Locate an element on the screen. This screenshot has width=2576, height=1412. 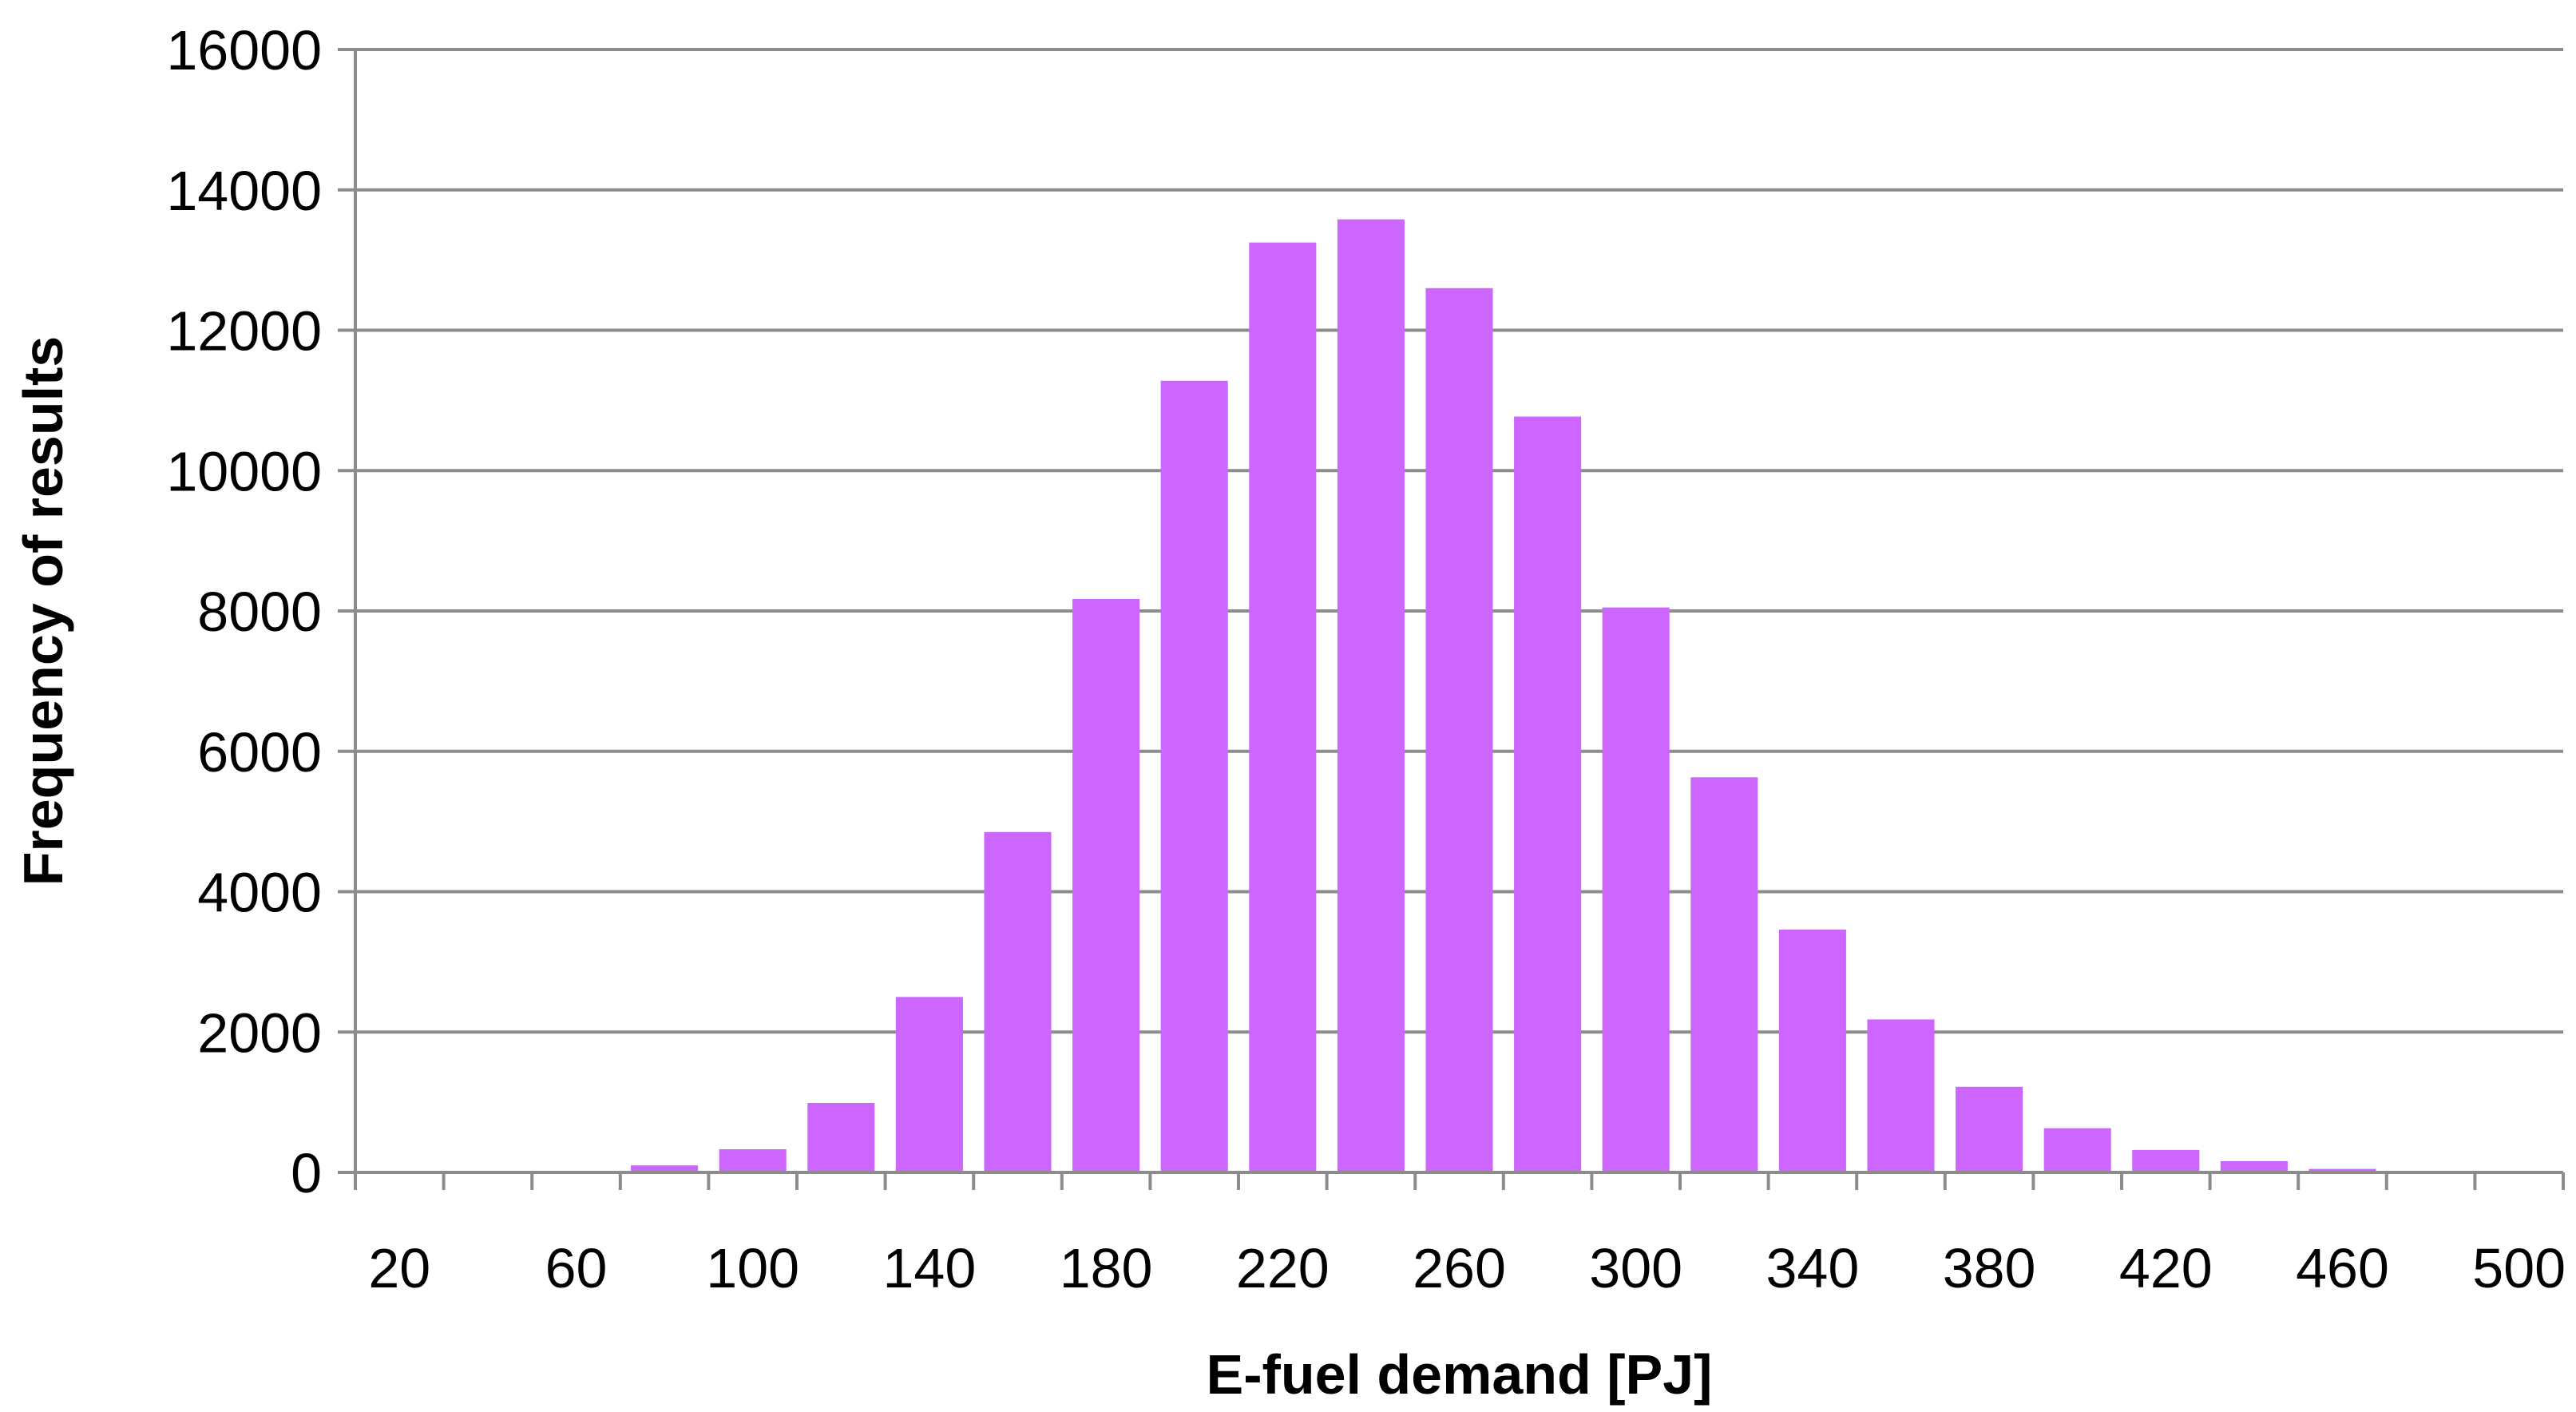
x-tick-label: 420 is located at coordinates (2166, 1268).